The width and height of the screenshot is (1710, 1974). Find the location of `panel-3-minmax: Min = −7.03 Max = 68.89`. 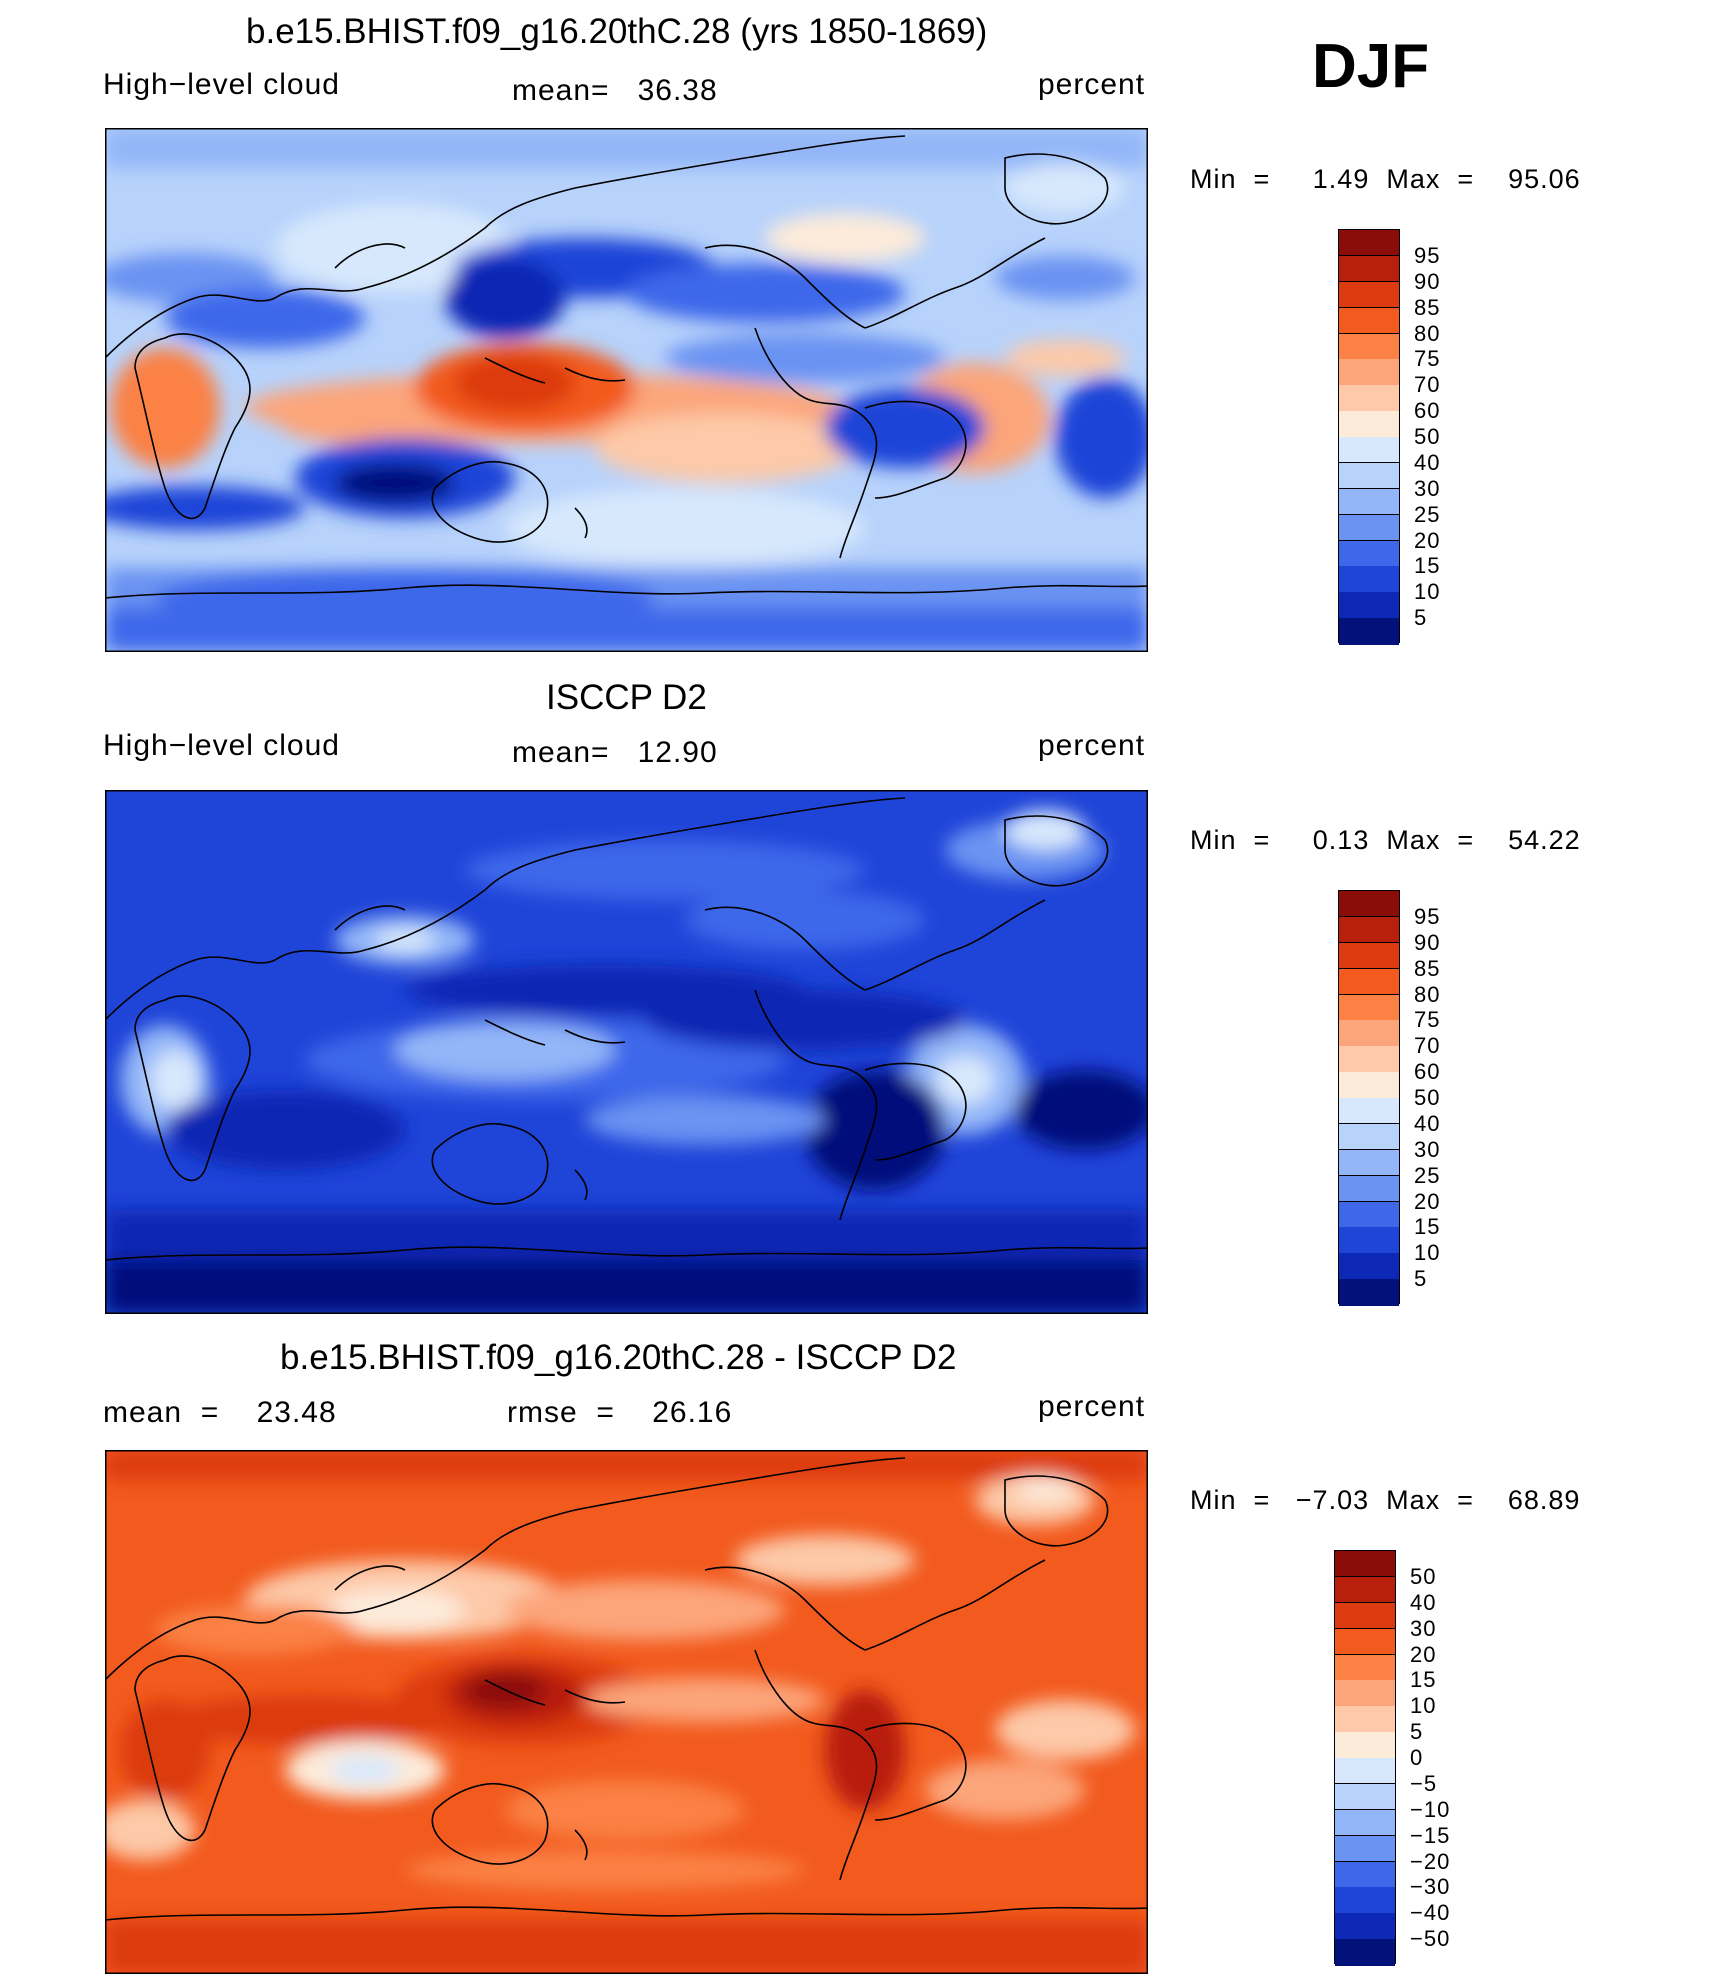

panel-3-minmax: Min = −7.03 Max = 68.89 is located at coordinates (1385, 1500).